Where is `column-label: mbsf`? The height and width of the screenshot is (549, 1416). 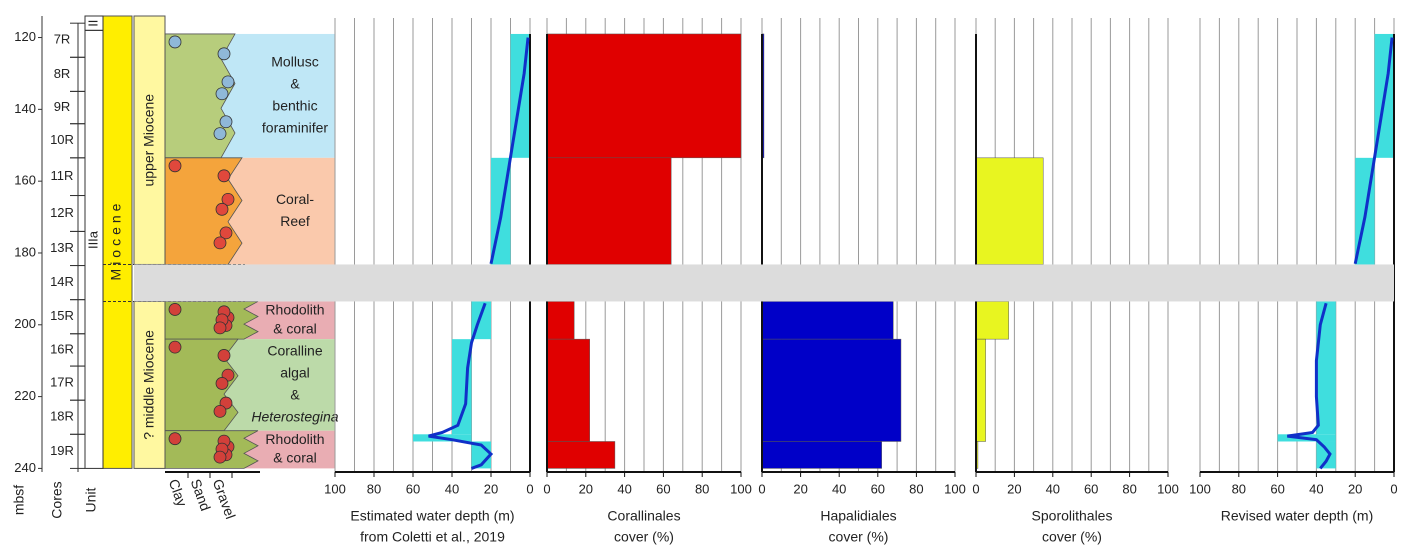 column-label: mbsf is located at coordinates (19, 500).